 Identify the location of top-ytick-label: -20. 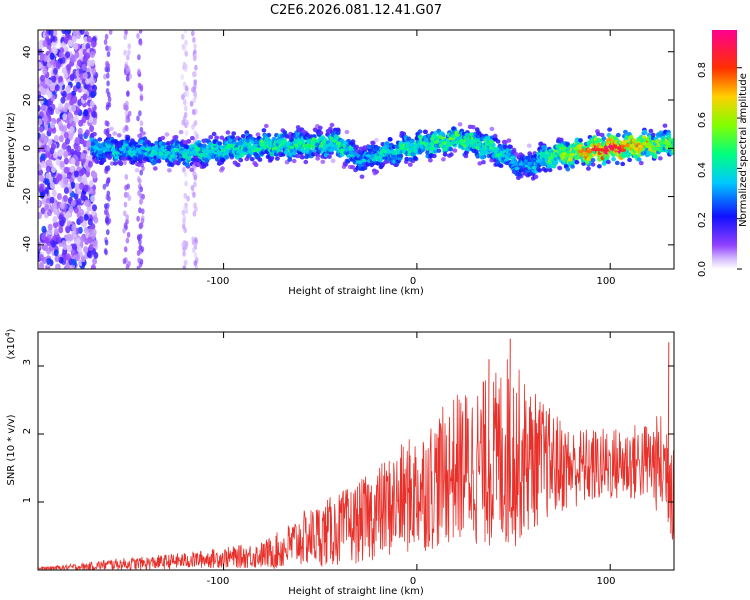
(27, 196).